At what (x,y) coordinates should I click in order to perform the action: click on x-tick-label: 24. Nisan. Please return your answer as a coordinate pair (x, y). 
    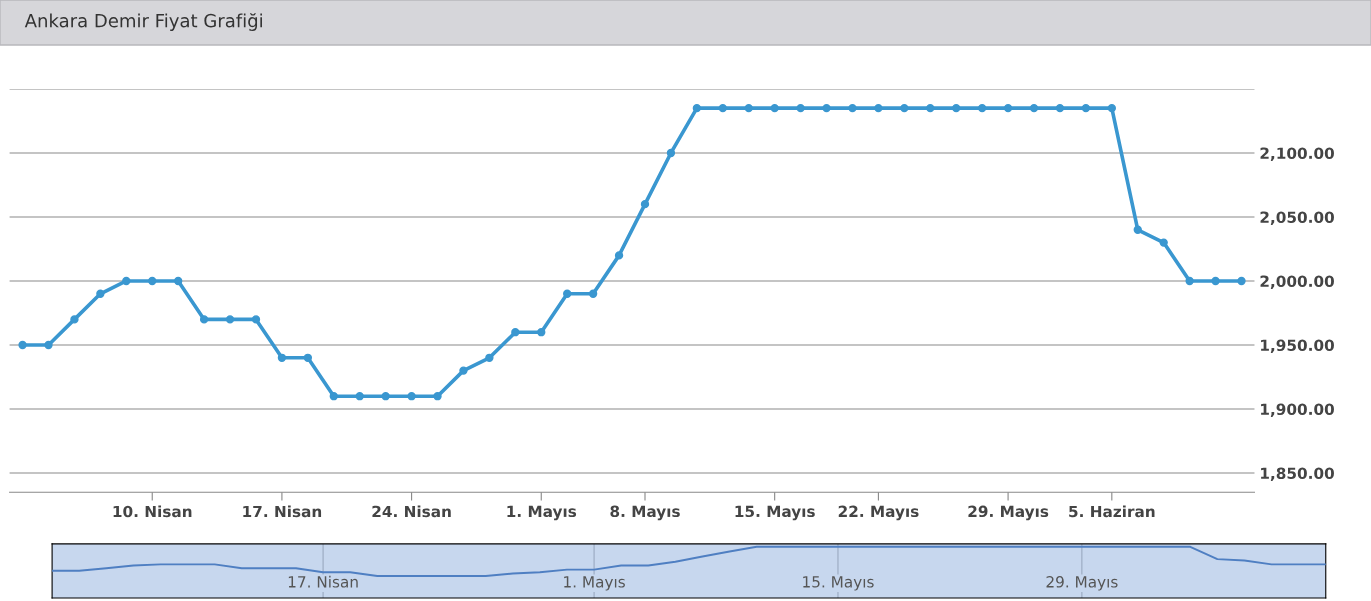
    Looking at the image, I should click on (411, 511).